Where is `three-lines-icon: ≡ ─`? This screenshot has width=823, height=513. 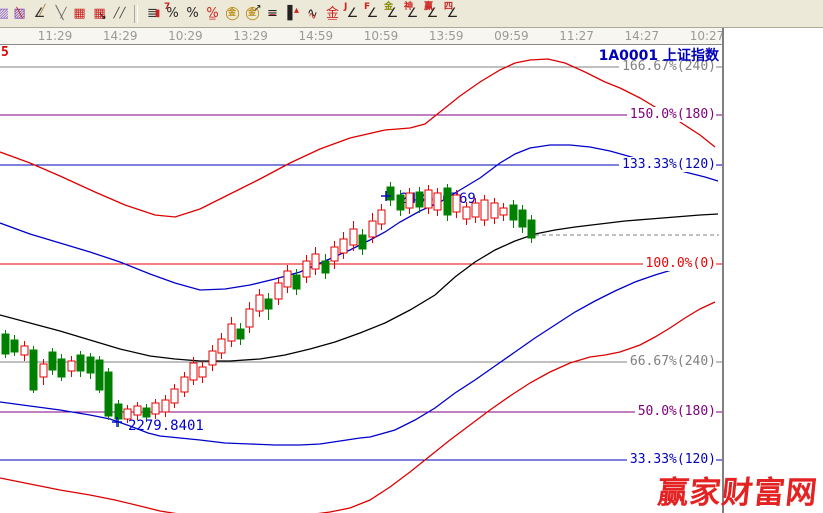
three-lines-icon: ≡ ─ is located at coordinates (272, 13).